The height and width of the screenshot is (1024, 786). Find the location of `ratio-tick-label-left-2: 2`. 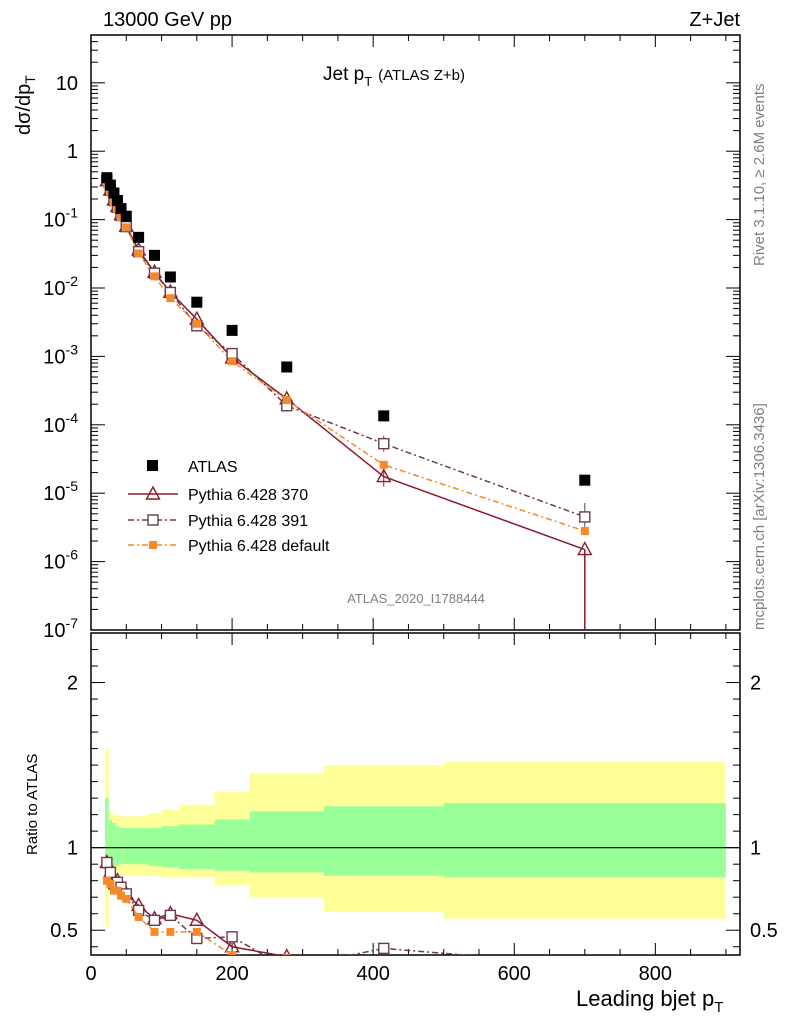

ratio-tick-label-left-2: 2 is located at coordinates (72, 684).